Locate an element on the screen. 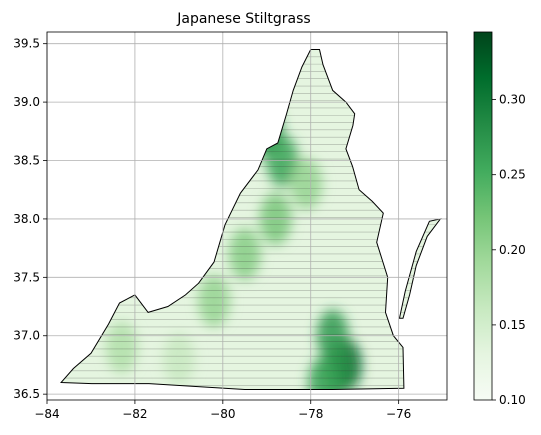 This screenshot has height=435, width=541. x-tick-label: −80 is located at coordinates (222, 414).